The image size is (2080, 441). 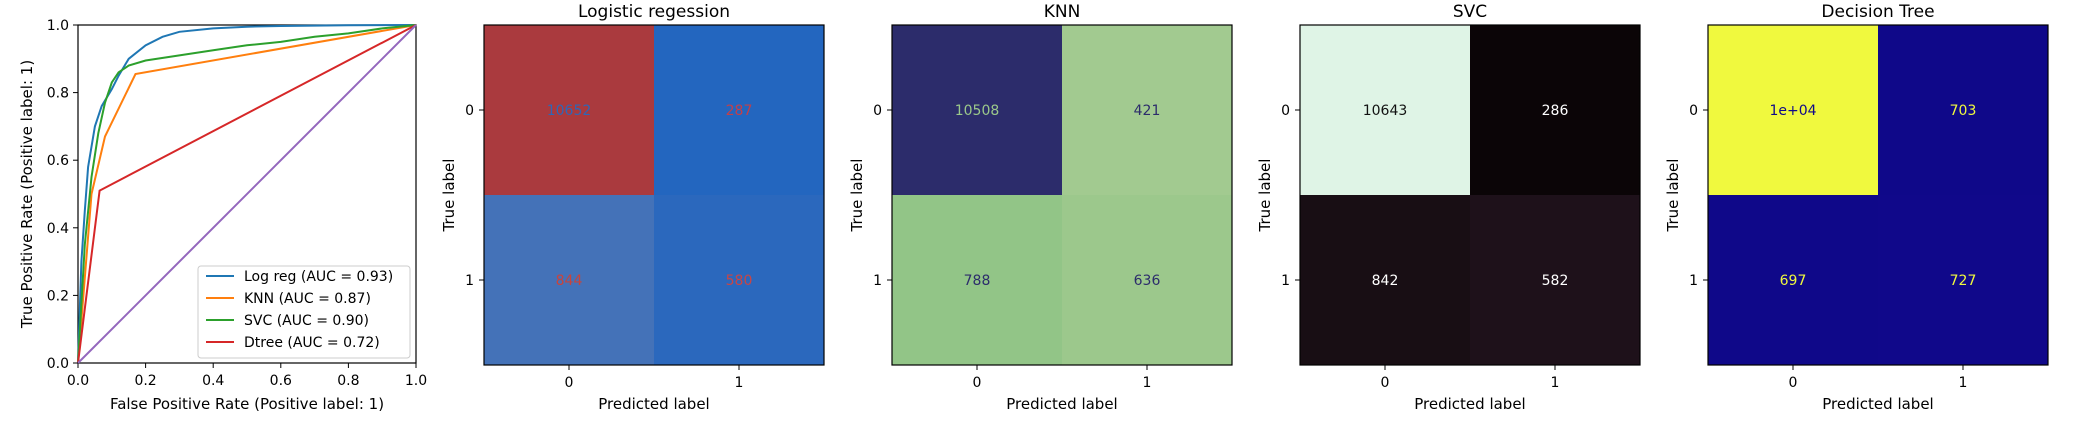 I want to click on roc-x-ticks: 0.0 0.2 0.4 0.6 0.8 1.0, so click(x=247, y=376).